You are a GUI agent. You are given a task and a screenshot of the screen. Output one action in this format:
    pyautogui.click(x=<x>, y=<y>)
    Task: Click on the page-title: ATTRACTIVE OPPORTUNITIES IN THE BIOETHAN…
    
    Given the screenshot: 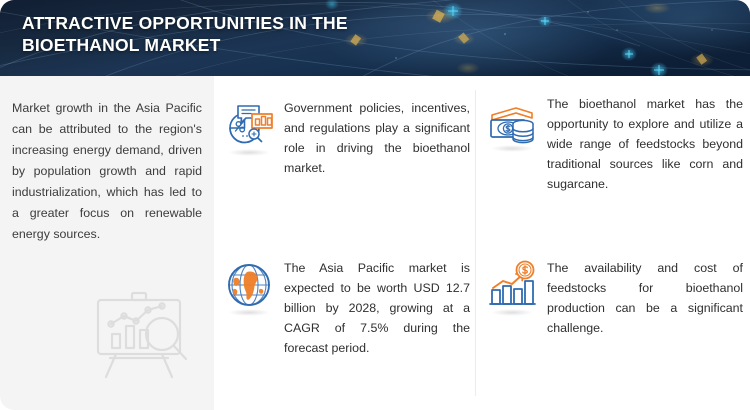 What is the action you would take?
    pyautogui.click(x=185, y=34)
    